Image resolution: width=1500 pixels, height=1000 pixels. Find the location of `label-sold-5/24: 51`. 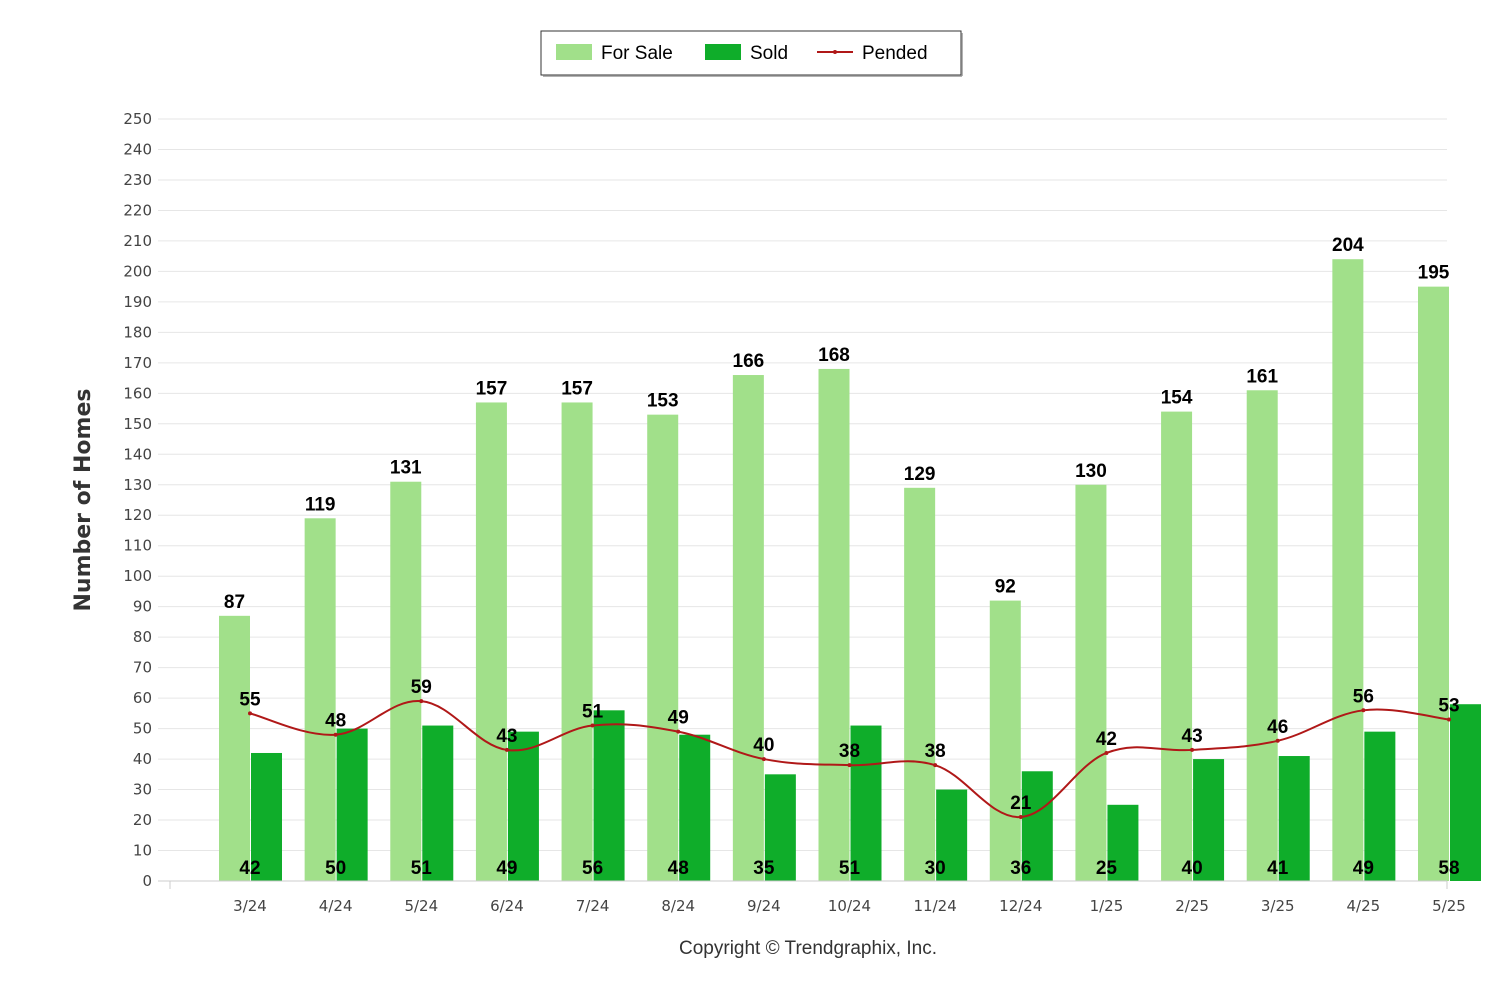

label-sold-5/24: 51 is located at coordinates (422, 868).